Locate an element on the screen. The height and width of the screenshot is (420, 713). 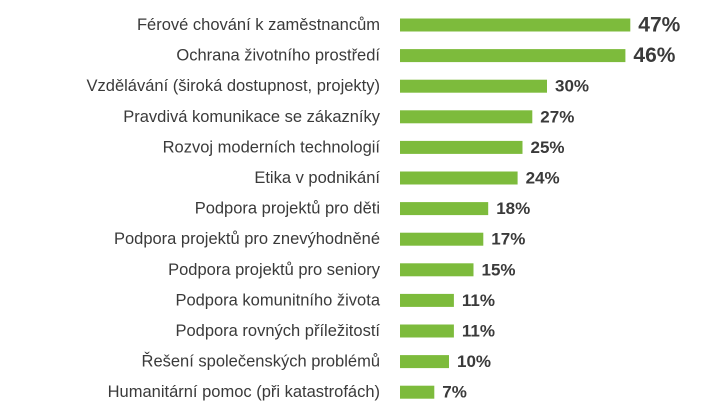
value-label: 30% is located at coordinates (572, 86).